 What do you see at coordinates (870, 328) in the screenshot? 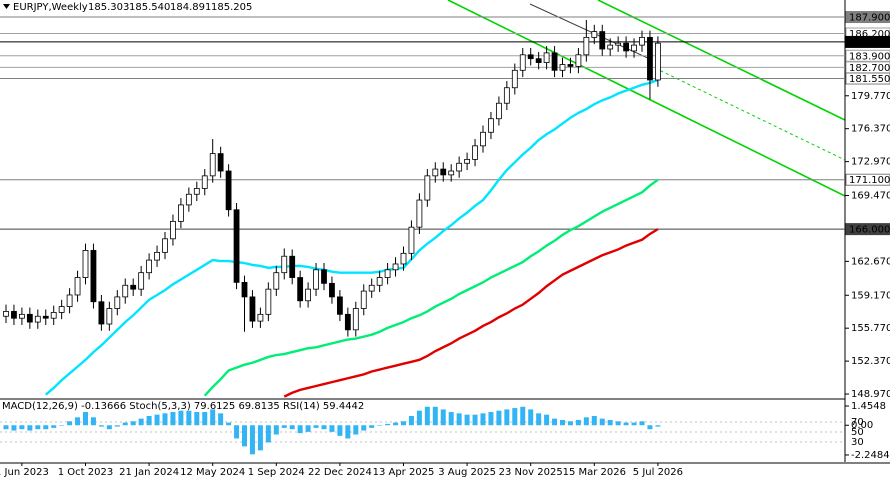
I see `y-tick-label: 155.770` at bounding box center [870, 328].